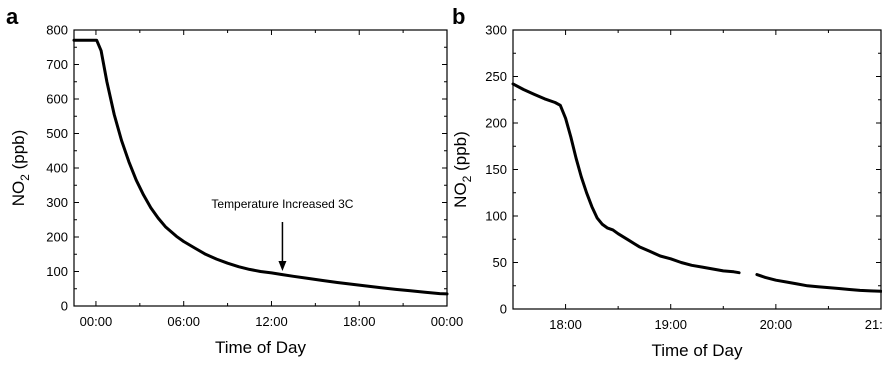 The image size is (882, 365). I want to click on x-tick-label: 12:00, so click(271, 321).